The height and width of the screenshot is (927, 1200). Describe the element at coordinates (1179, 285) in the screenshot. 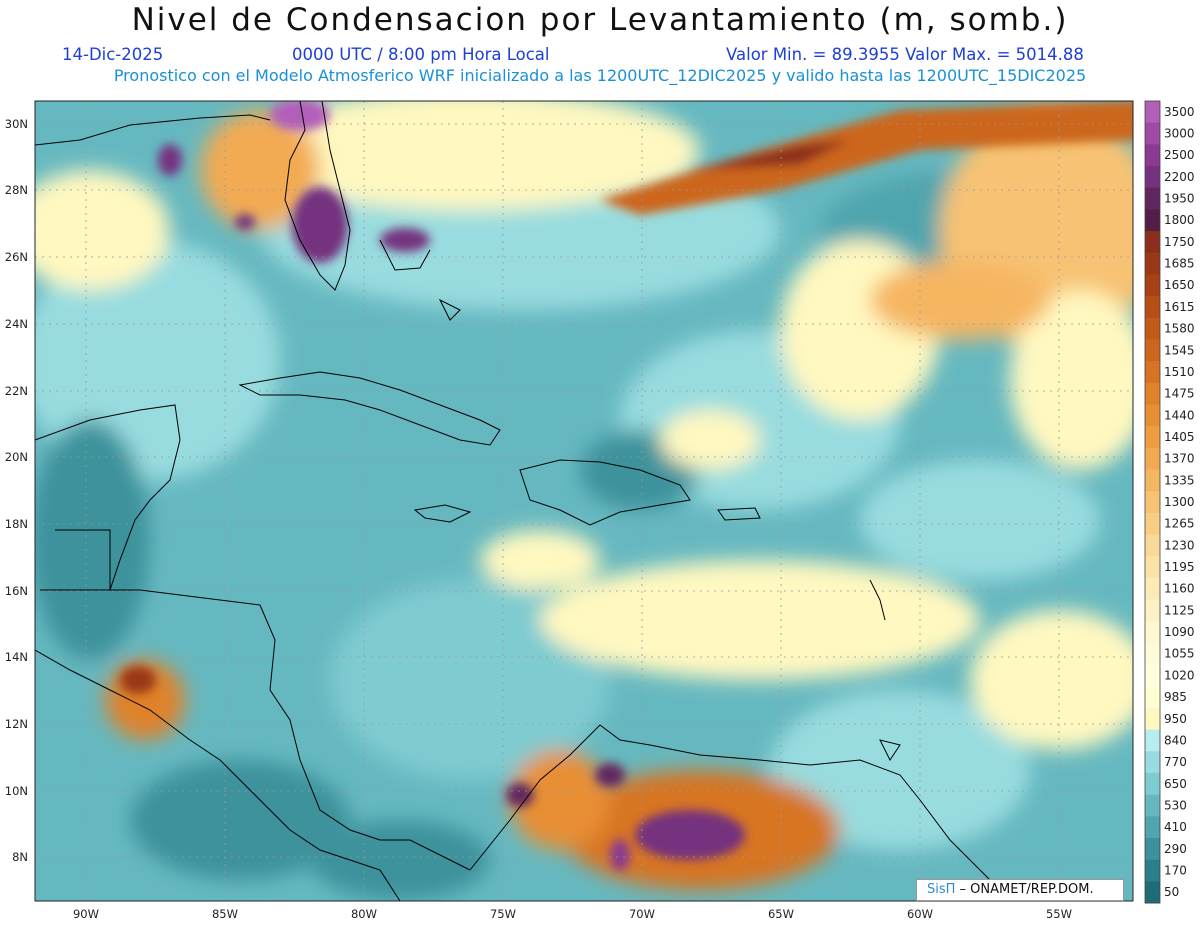

I see `colorbar-label: 1650` at that location.